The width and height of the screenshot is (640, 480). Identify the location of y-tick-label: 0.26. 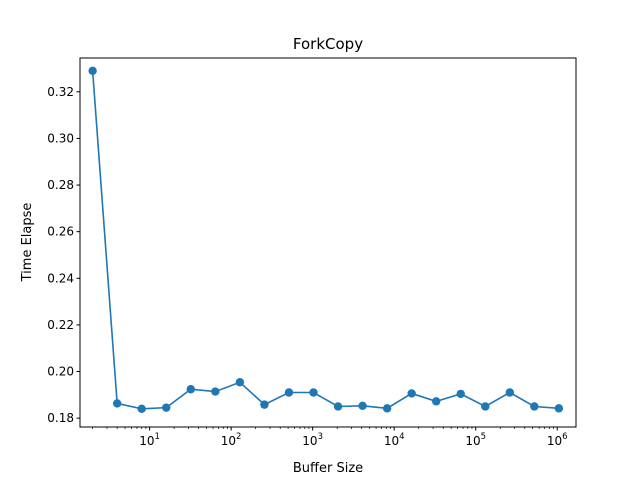
(60, 232).